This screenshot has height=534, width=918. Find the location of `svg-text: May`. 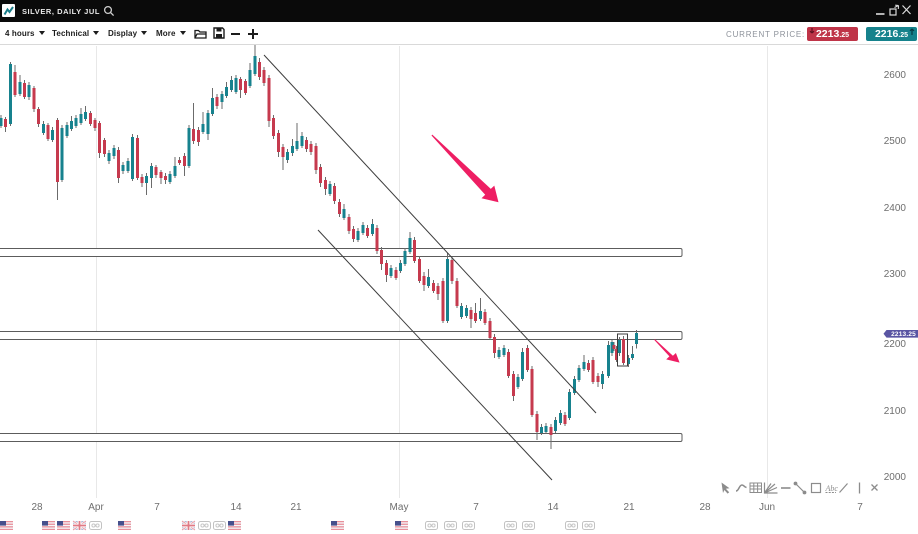

svg-text: May is located at coordinates (399, 507).